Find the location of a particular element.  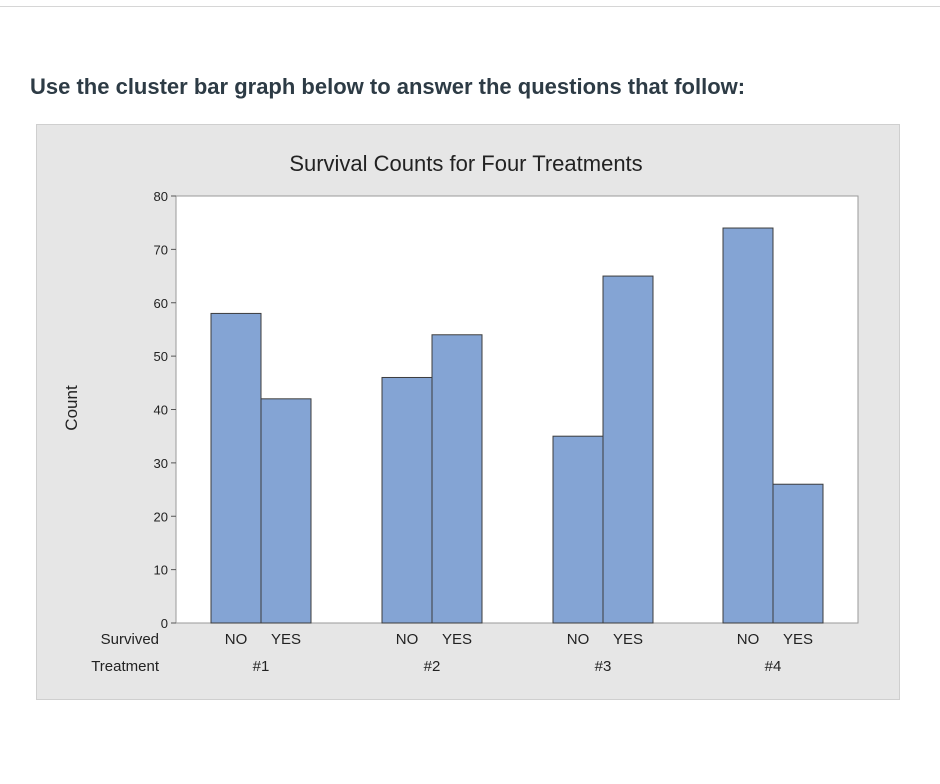

bar-t4-no is located at coordinates (748, 425).